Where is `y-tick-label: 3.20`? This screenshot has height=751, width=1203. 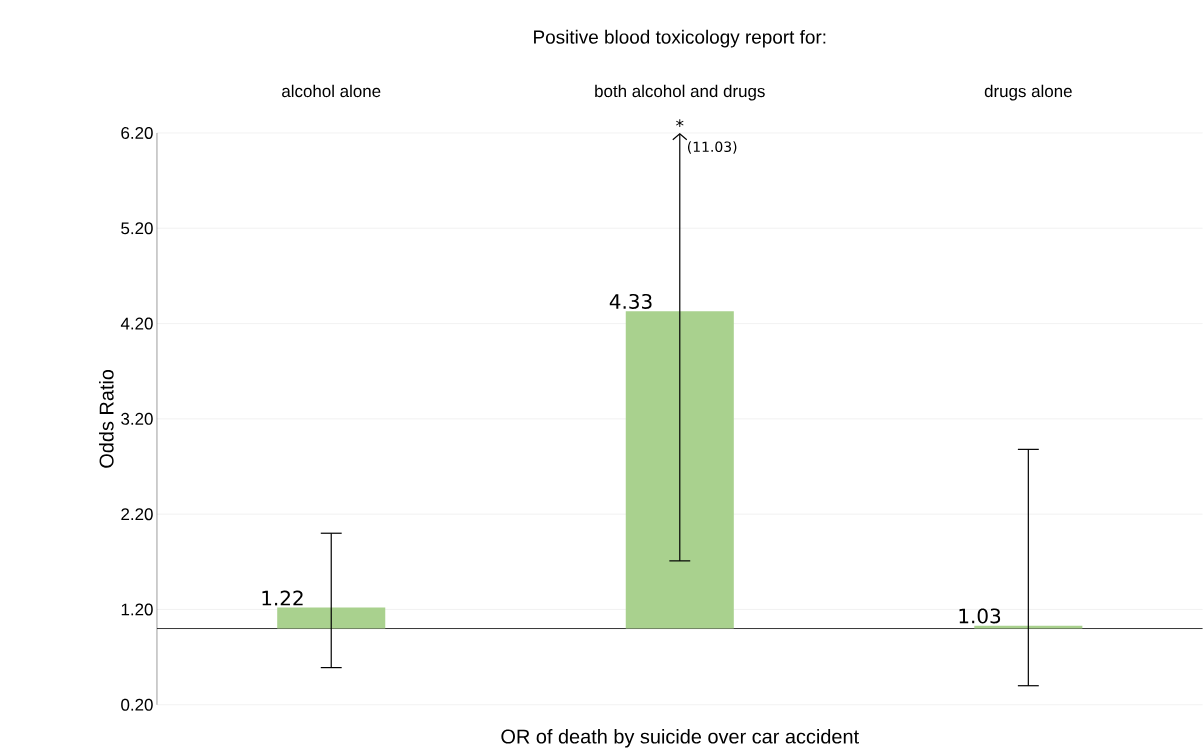
y-tick-label: 3.20 is located at coordinates (137, 418).